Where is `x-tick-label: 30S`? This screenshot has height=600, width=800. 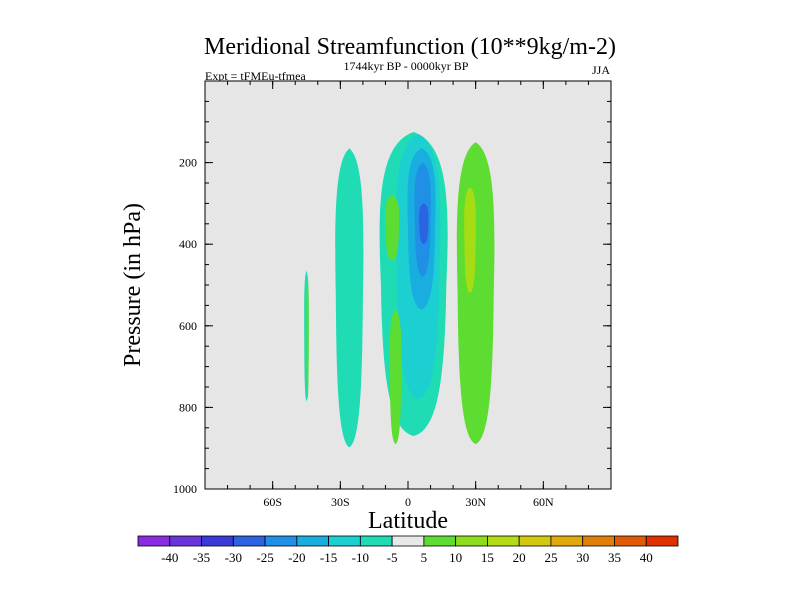
x-tick-label: 30S is located at coordinates (340, 502).